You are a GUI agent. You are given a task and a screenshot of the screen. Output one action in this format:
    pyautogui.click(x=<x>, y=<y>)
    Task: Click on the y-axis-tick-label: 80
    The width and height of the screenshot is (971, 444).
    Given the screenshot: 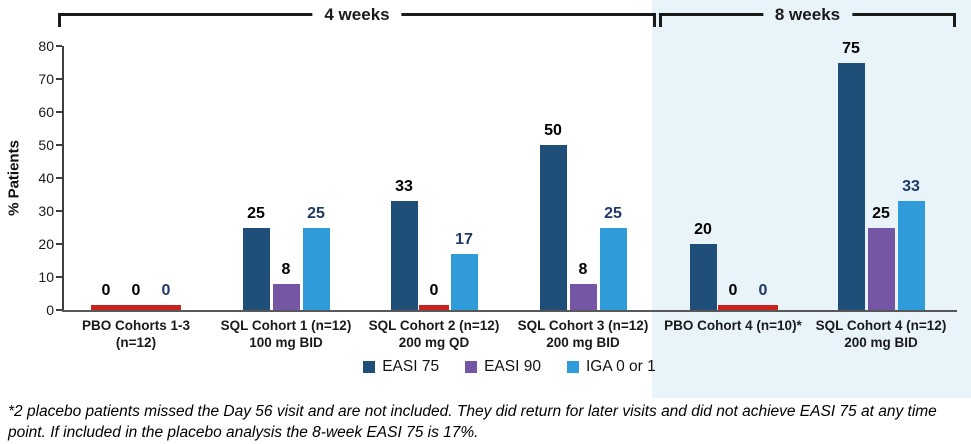 What is the action you would take?
    pyautogui.click(x=46, y=46)
    